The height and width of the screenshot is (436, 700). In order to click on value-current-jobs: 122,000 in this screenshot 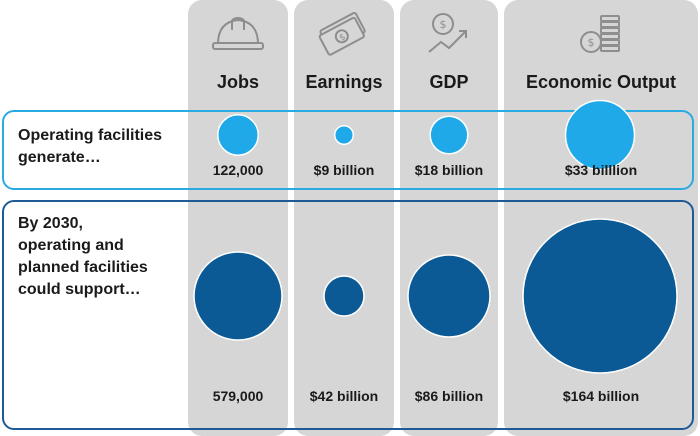, I will do `click(238, 170)`.